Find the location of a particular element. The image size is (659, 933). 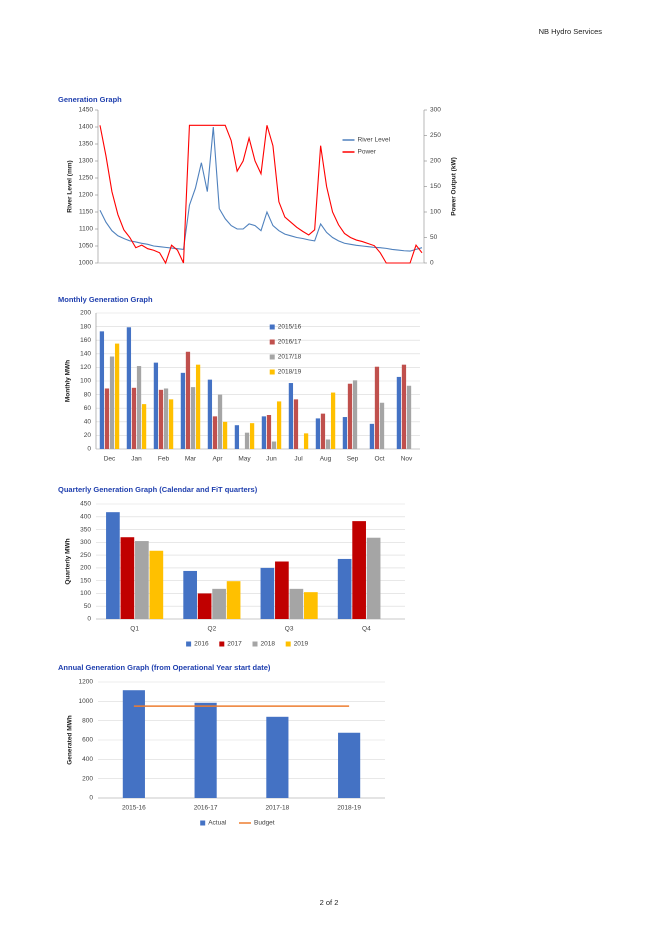

legend-label: 2016 is located at coordinates (201, 644).